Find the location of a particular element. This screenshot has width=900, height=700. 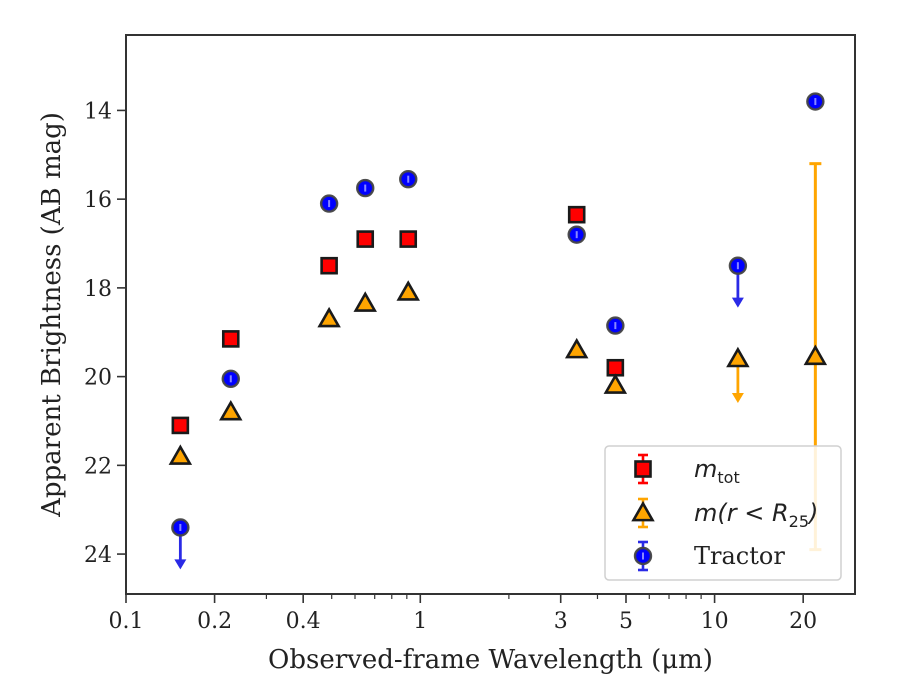

x-tick-label: 0.2 is located at coordinates (214, 621).